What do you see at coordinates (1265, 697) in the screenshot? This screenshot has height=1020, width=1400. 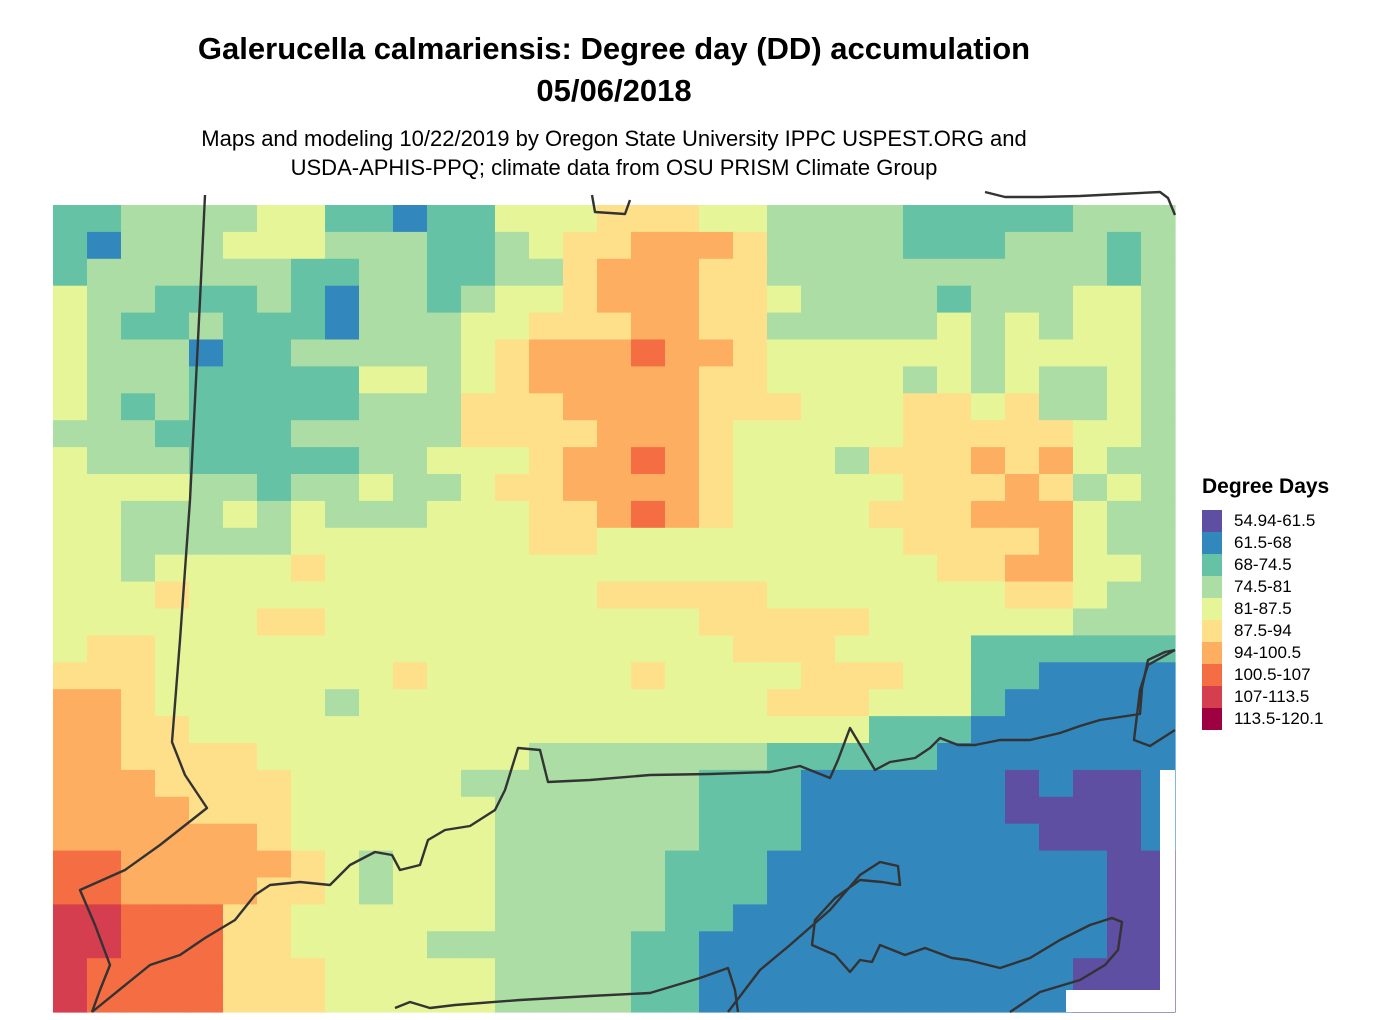 I see `legend-item: 107-113.5` at bounding box center [1265, 697].